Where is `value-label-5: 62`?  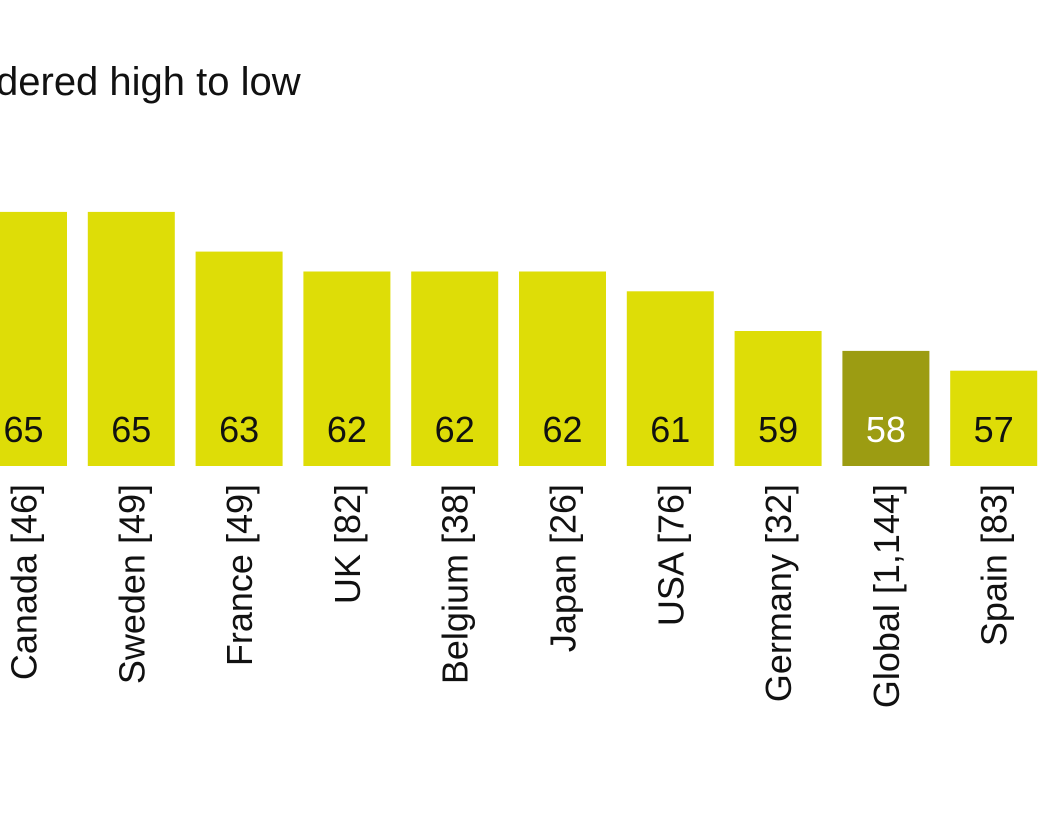
value-label-5: 62 is located at coordinates (455, 429).